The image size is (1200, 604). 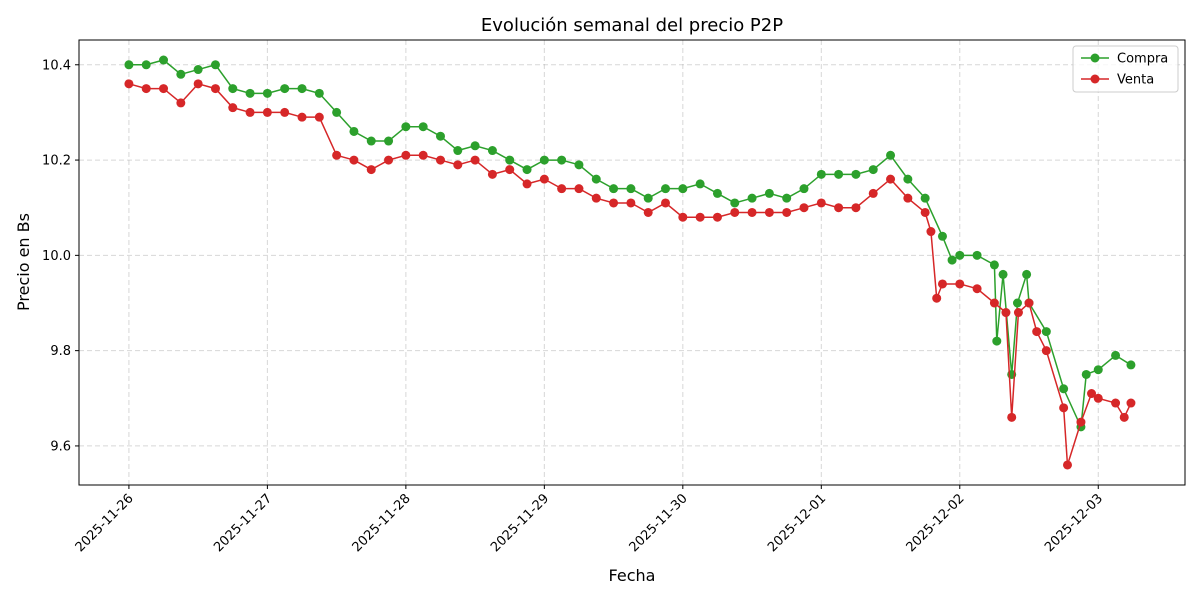 What do you see at coordinates (1074, 523) in the screenshot?
I see `x-tick-label: 2025-12-03` at bounding box center [1074, 523].